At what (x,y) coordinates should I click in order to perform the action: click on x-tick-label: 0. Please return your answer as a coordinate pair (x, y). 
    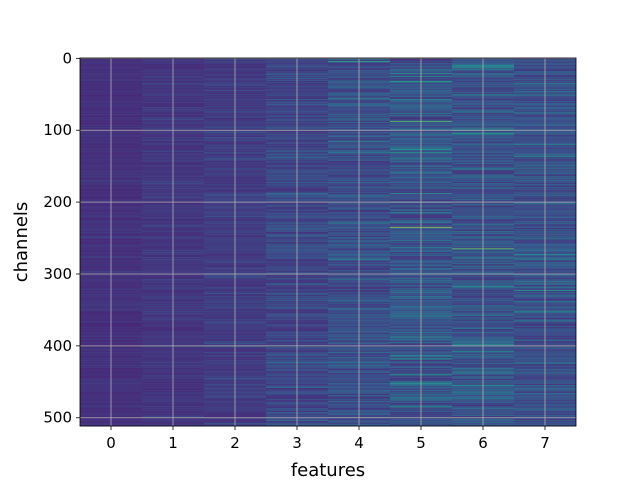
    Looking at the image, I should click on (111, 443).